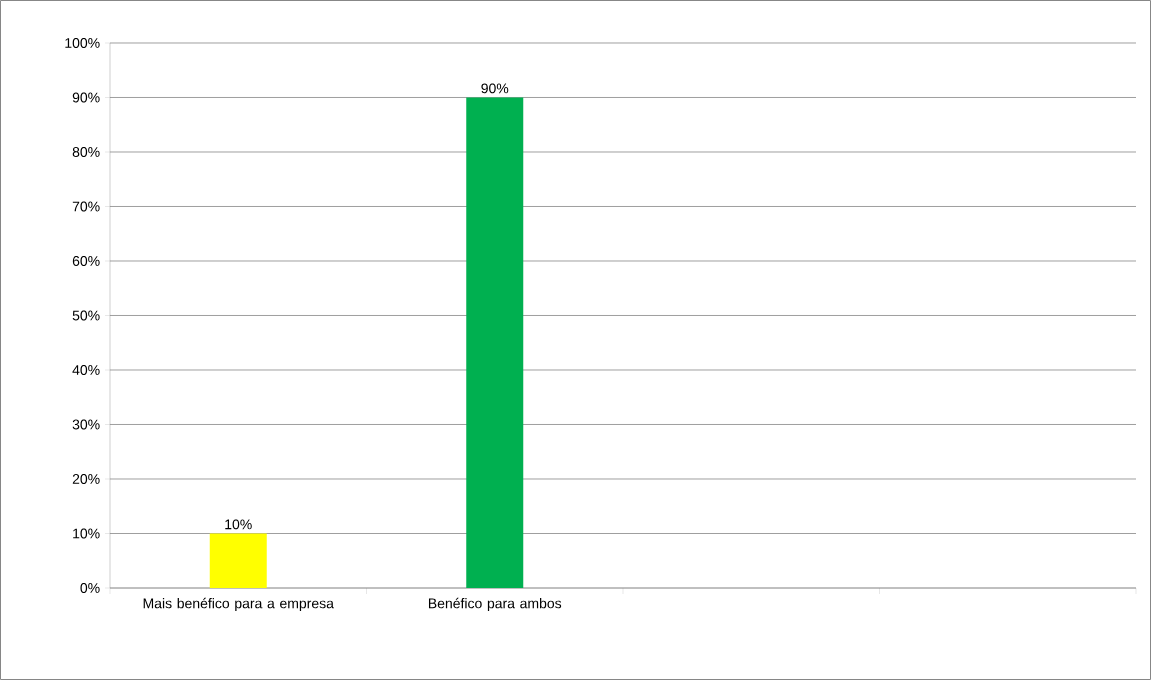  Describe the element at coordinates (86, 370) in the screenshot. I see `y-tick-label: 40%` at that location.